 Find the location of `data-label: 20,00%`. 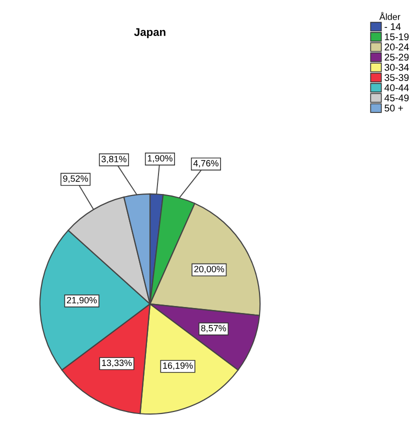

data-label: 20,00% is located at coordinates (209, 270).